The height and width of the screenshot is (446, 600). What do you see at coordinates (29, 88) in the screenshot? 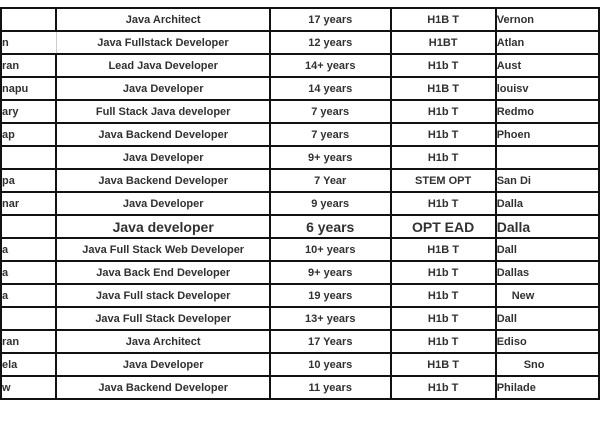
I see `cell-name: napu` at bounding box center [29, 88].